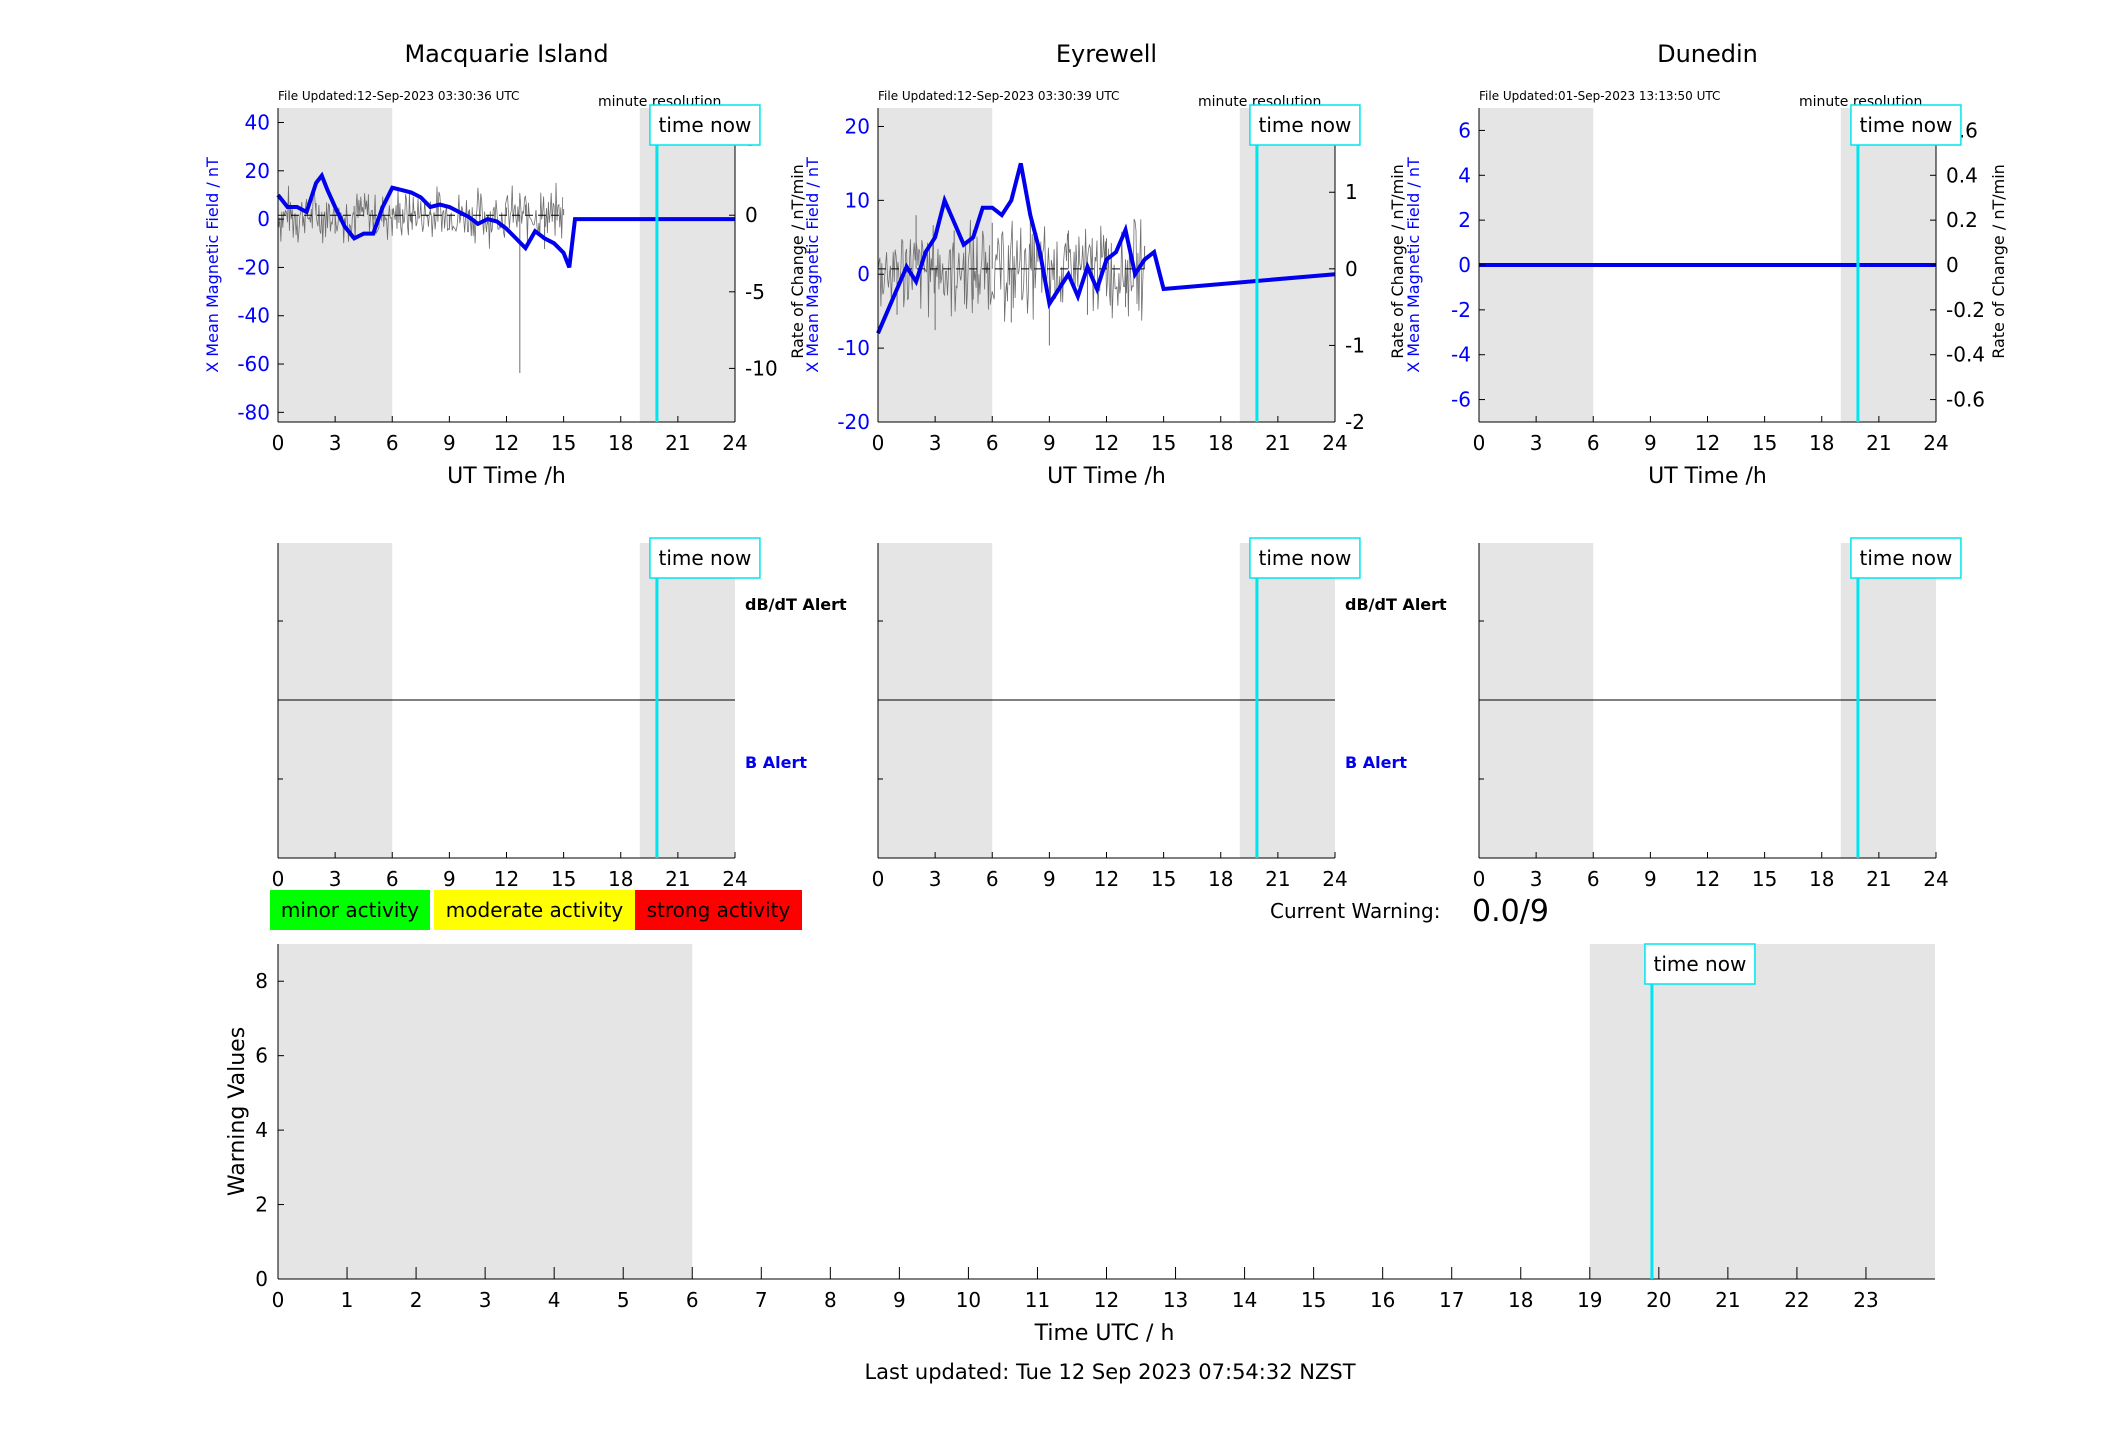  What do you see at coordinates (1244, 1300) in the screenshot?
I see `x-tick-label: 14` at bounding box center [1244, 1300].